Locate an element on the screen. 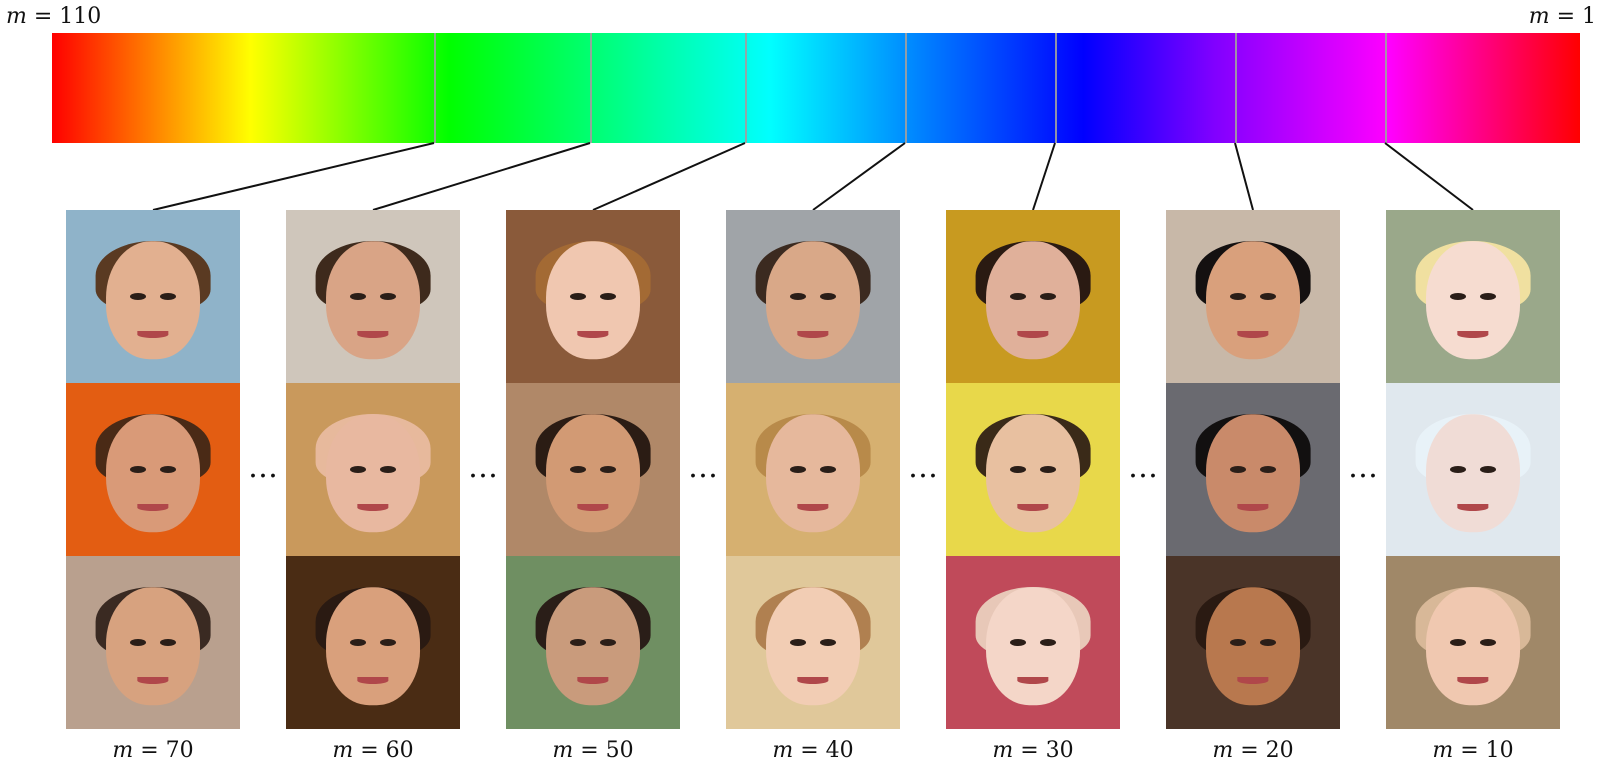  bar-right-value: 1 is located at coordinates (1589, 16).